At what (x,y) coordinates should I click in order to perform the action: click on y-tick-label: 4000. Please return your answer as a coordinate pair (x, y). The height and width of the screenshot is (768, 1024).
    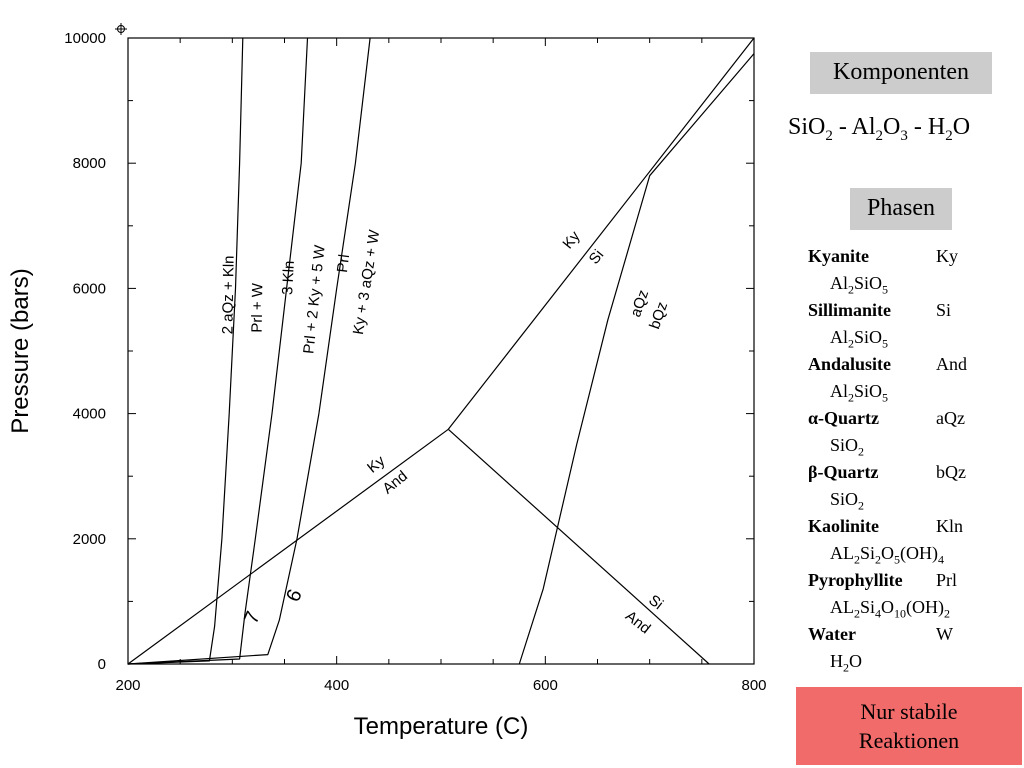
    Looking at the image, I should click on (89, 414).